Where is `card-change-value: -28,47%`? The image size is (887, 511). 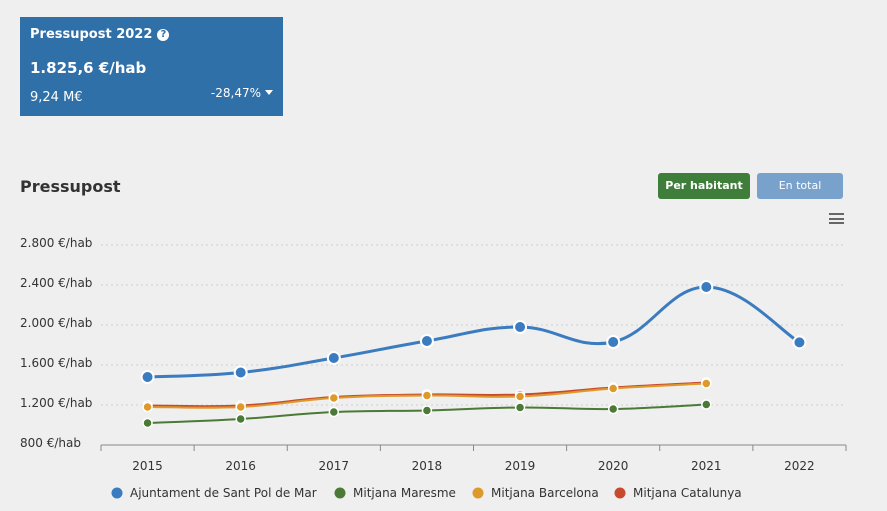 card-change-value: -28,47% is located at coordinates (235, 93).